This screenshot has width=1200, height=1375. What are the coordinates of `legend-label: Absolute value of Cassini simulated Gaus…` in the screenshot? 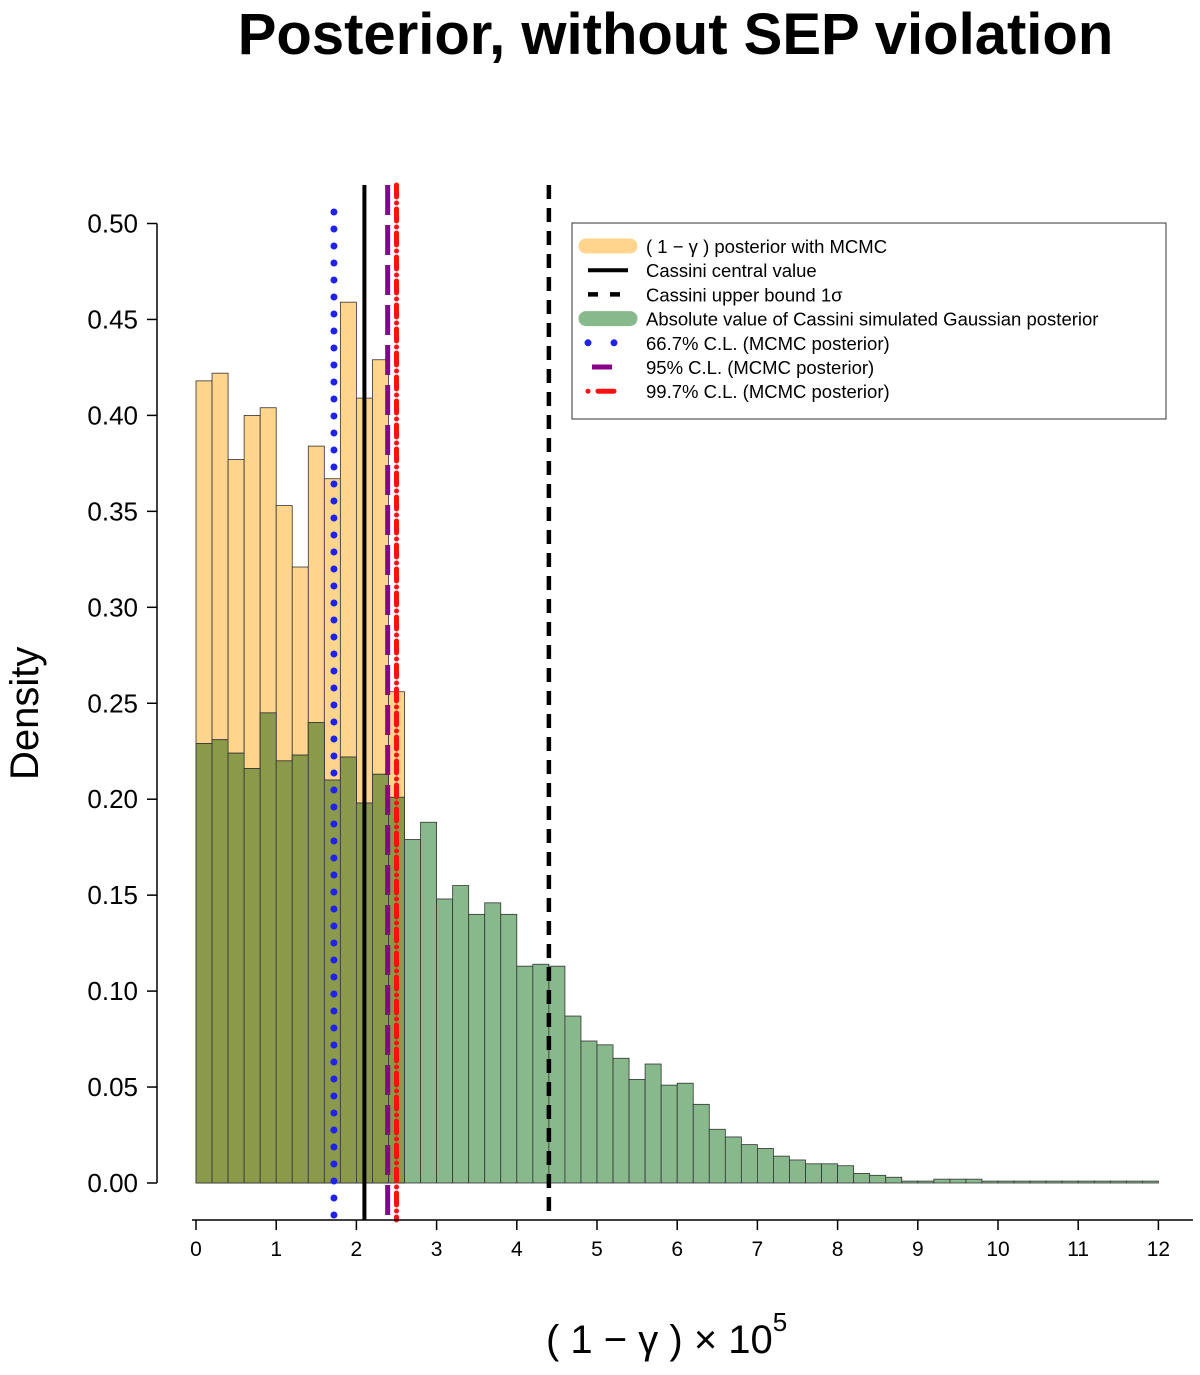 It's located at (872, 319).